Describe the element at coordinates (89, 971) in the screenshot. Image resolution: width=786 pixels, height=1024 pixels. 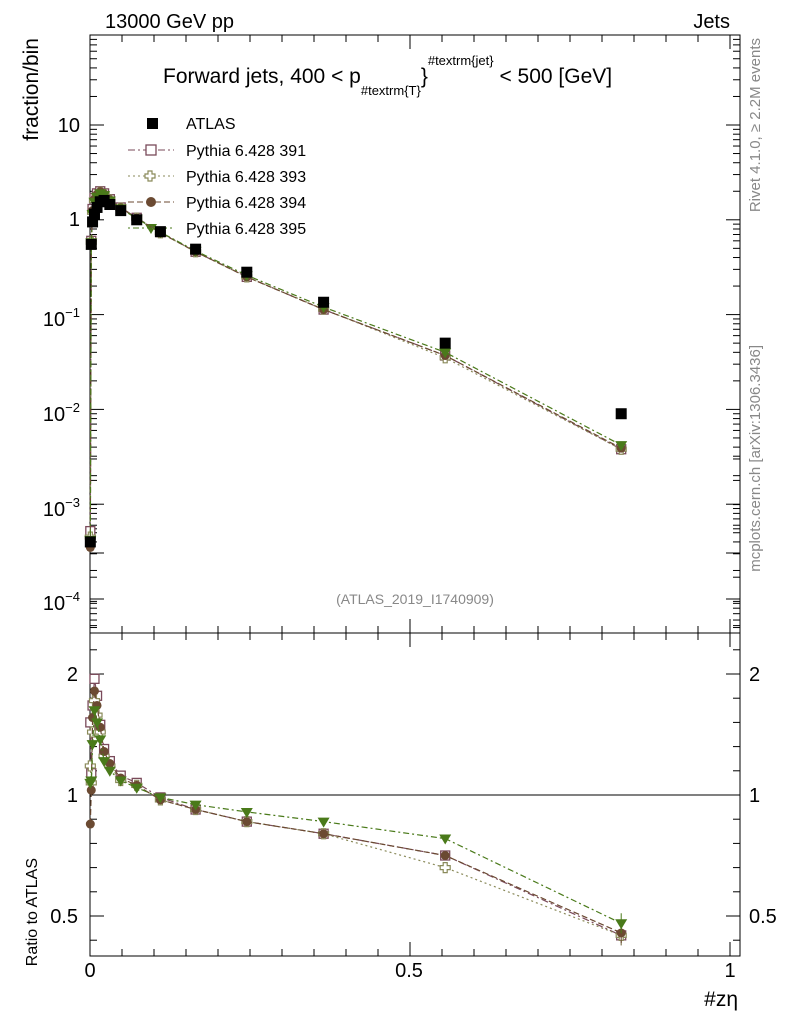
I see `x-tick-label: 0` at that location.